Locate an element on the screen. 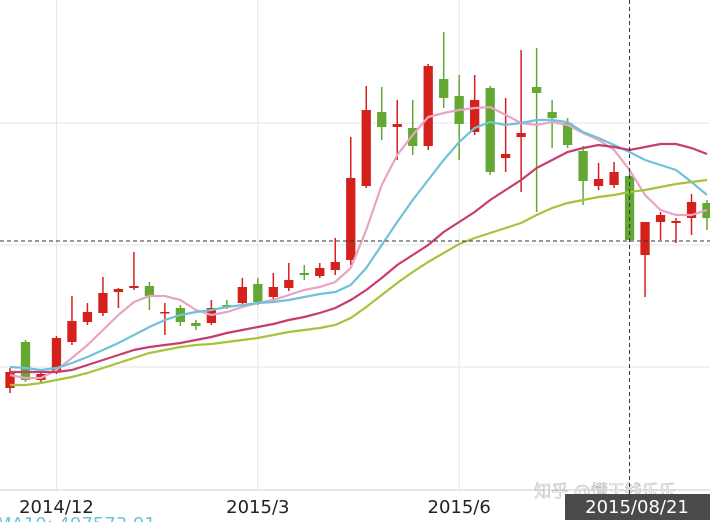 The width and height of the screenshot is (710, 522). crosshair-label: 2015/08/21 is located at coordinates (637, 507).